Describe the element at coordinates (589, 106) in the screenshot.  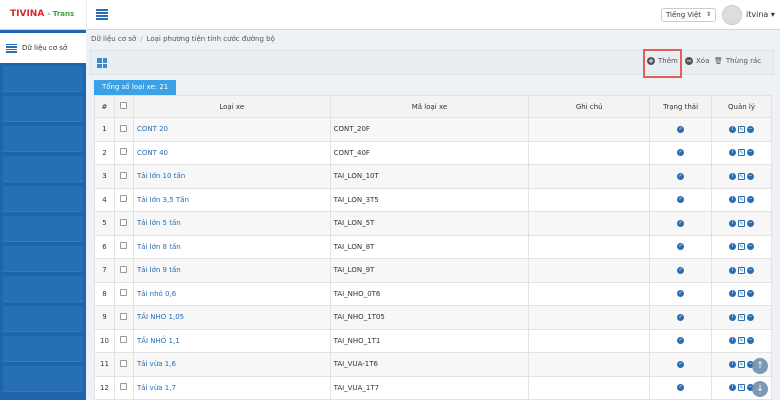
I see `col-note: Ghi chú` at that location.